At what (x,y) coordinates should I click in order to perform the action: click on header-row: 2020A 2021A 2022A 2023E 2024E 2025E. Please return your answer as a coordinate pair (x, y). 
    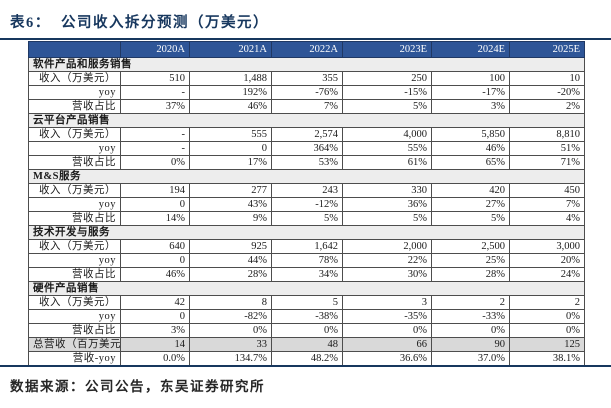
    Looking at the image, I should click on (306, 49).